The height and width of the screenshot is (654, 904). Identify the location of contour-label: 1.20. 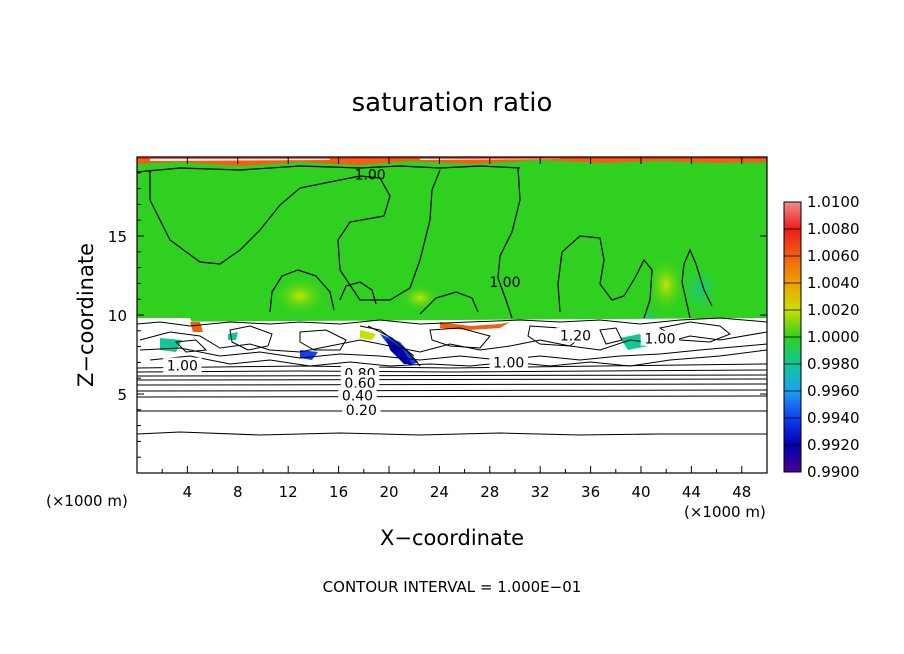
(575, 337).